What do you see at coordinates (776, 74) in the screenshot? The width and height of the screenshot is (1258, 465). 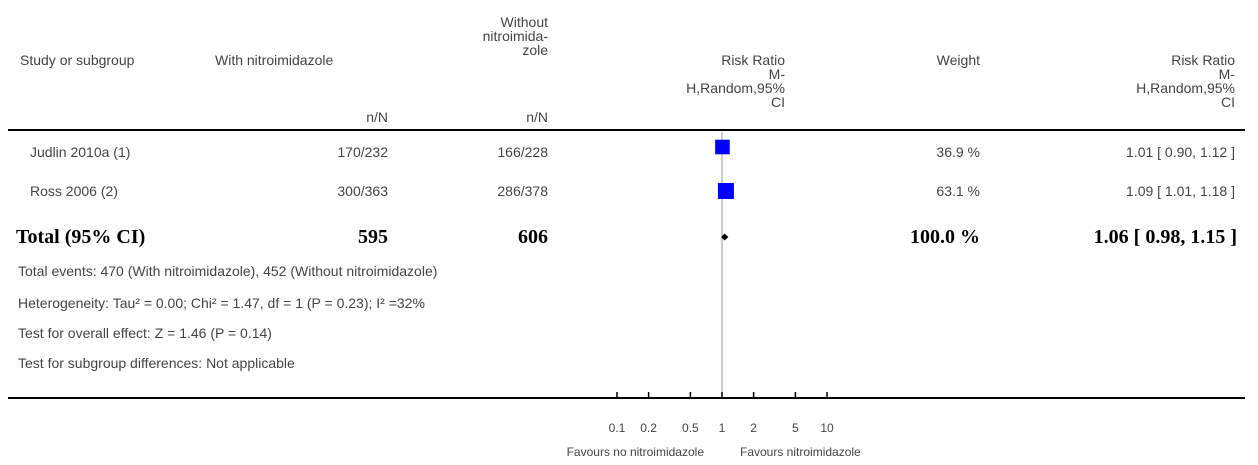 I see `header-rr-line-2: M-` at bounding box center [776, 74].